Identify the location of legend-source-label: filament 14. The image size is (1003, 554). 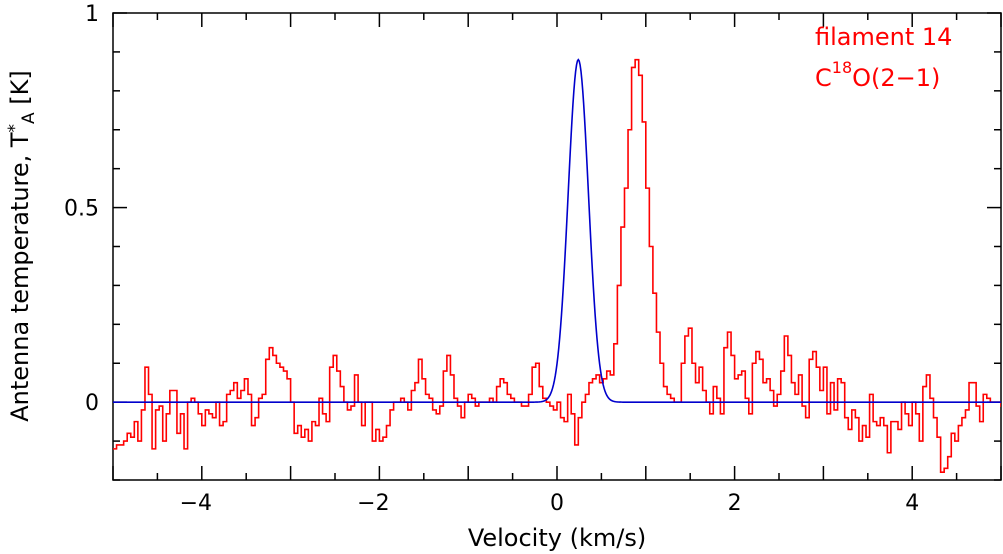
(883, 37).